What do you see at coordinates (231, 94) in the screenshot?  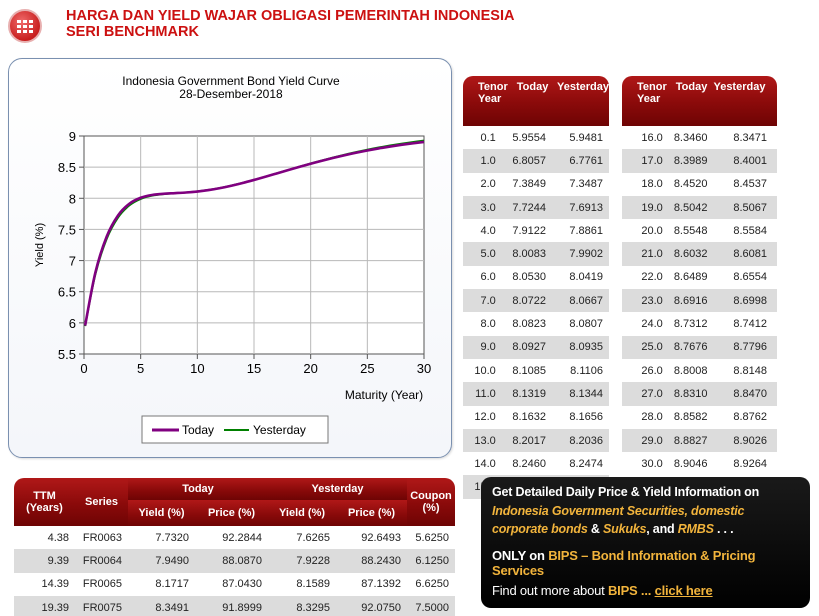 I see `chart-subtitle: 28-Desember-2018` at bounding box center [231, 94].